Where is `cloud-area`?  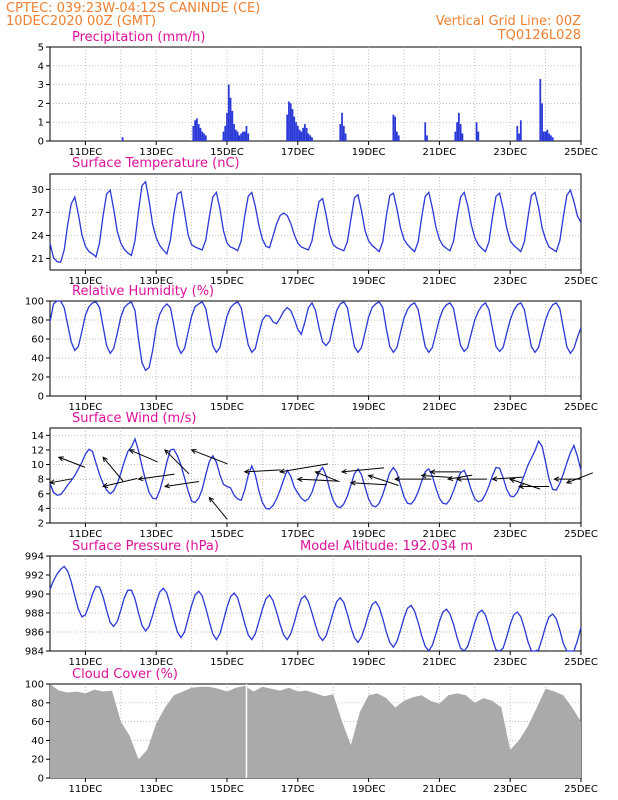
cloud-area is located at coordinates (315, 731).